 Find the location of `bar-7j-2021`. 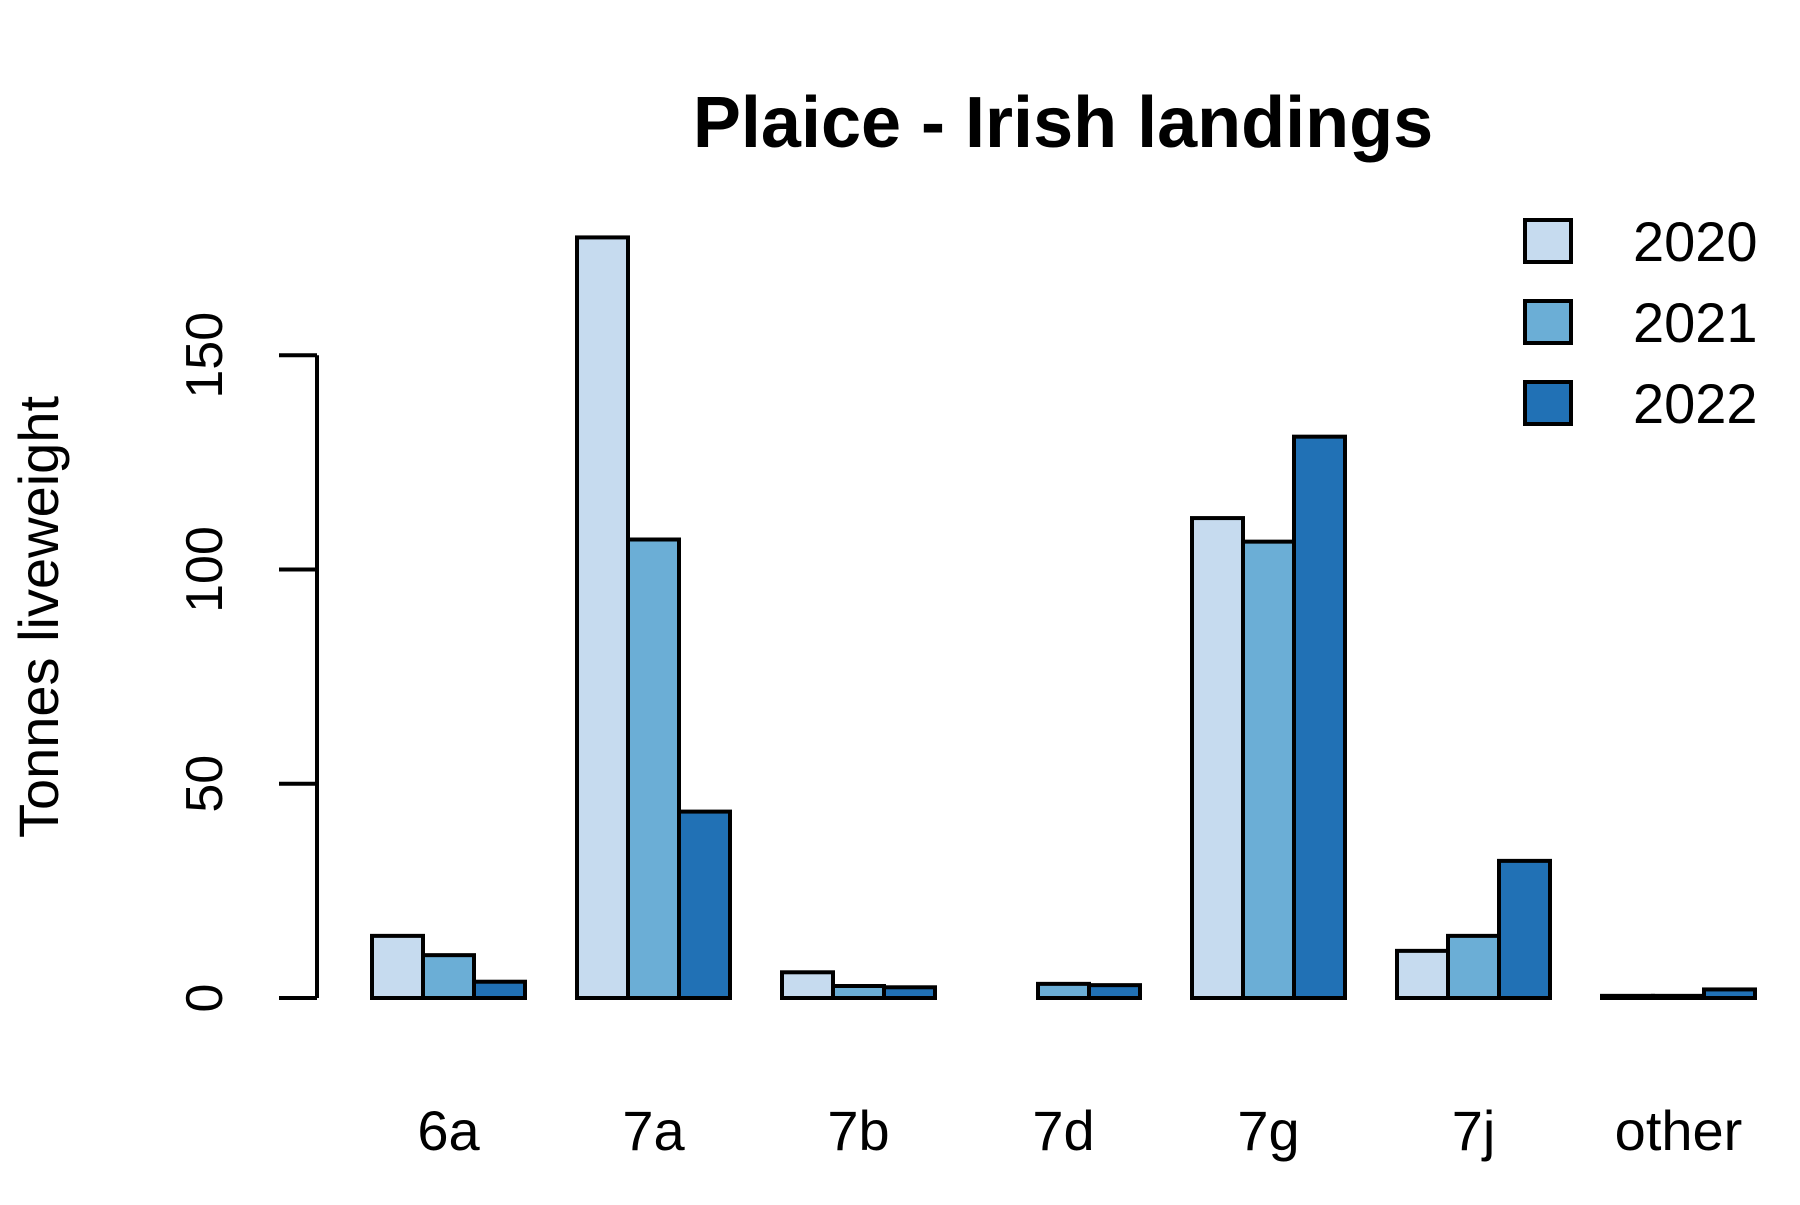

bar-7j-2021 is located at coordinates (1473, 966).